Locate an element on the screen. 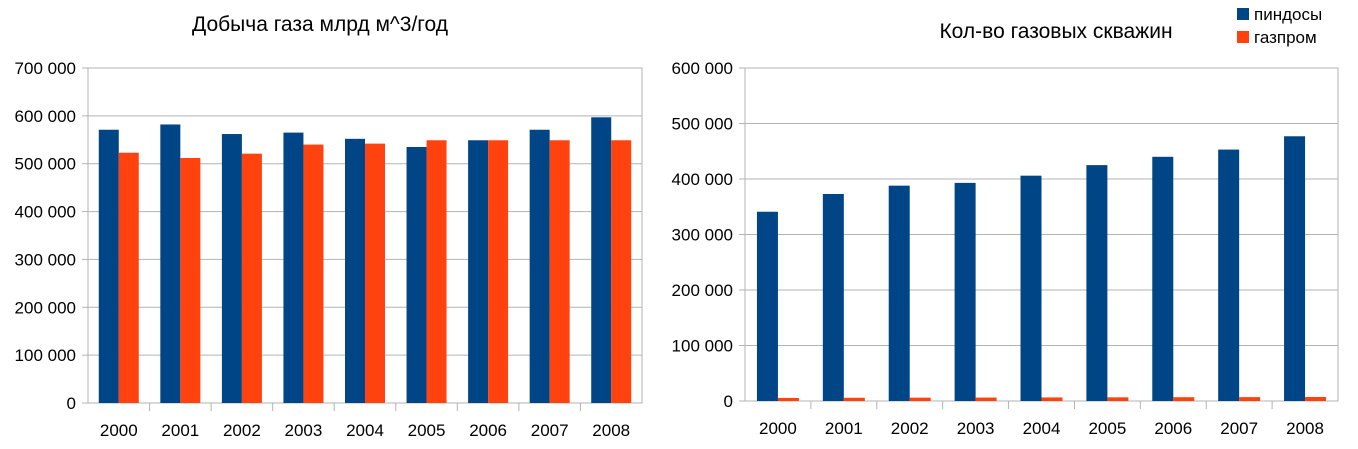 Image resolution: width=1358 pixels, height=449 pixels. chart2-bar-gazprom-2006 is located at coordinates (1184, 399).